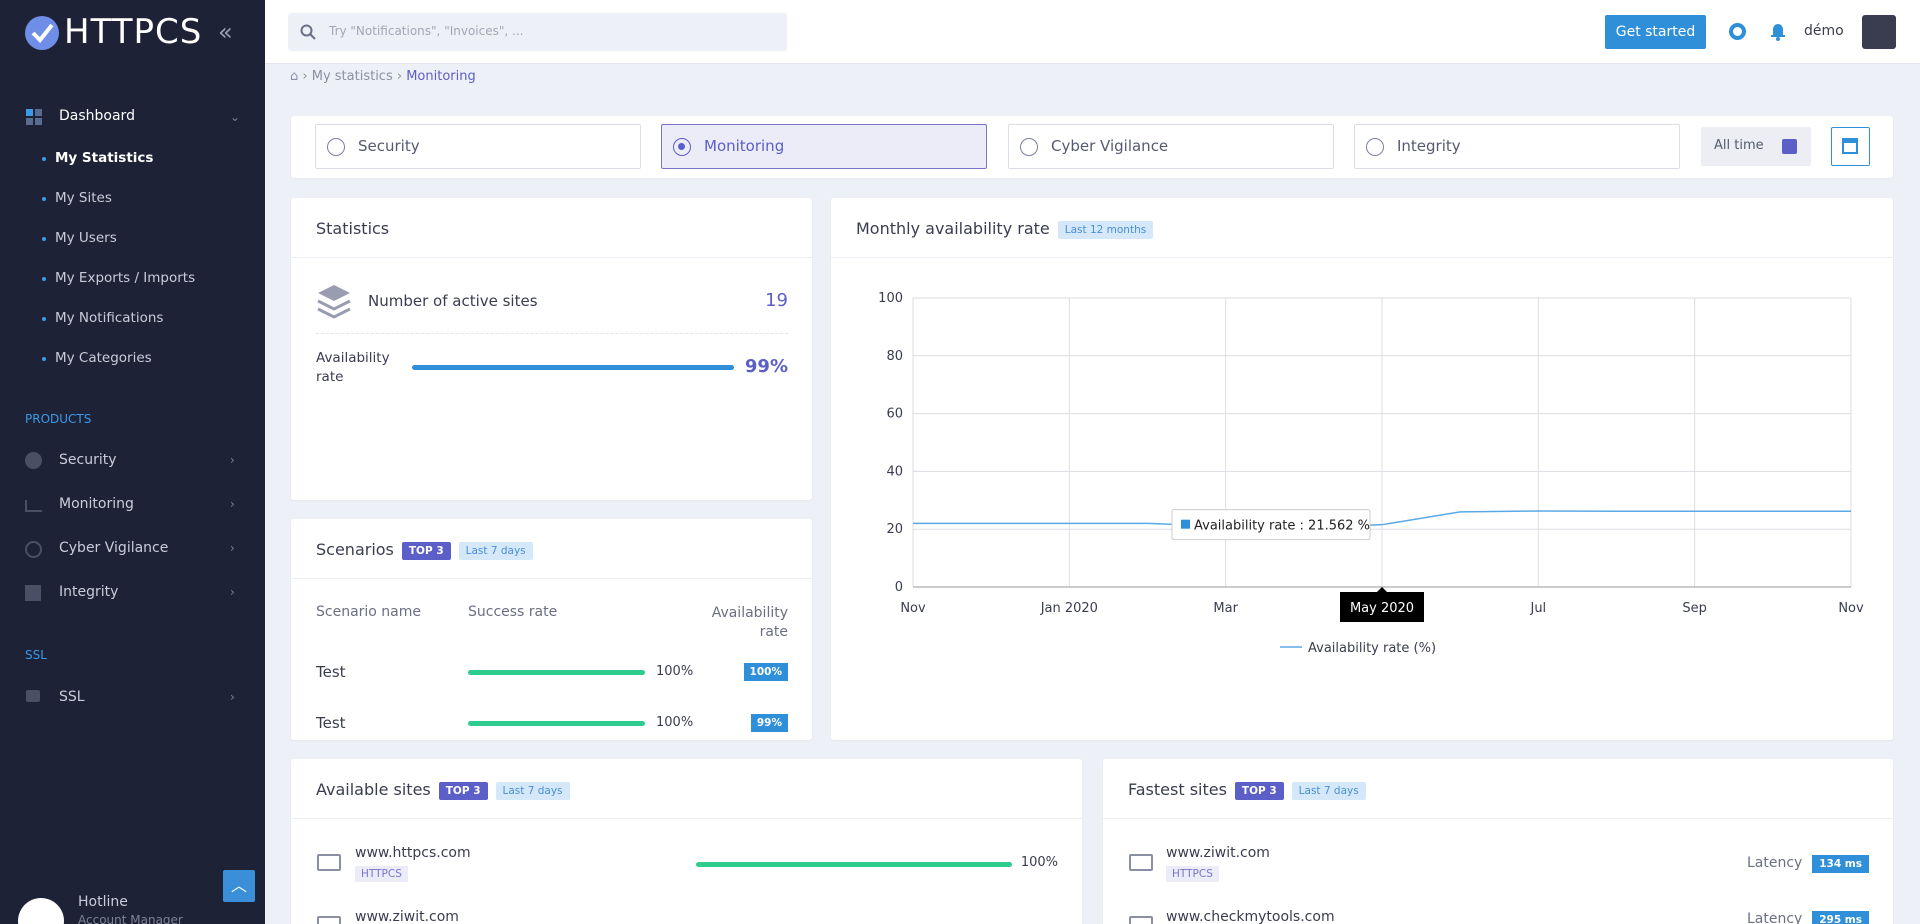  What do you see at coordinates (114, 548) in the screenshot?
I see `nav-product: Cyber Vigilance` at bounding box center [114, 548].